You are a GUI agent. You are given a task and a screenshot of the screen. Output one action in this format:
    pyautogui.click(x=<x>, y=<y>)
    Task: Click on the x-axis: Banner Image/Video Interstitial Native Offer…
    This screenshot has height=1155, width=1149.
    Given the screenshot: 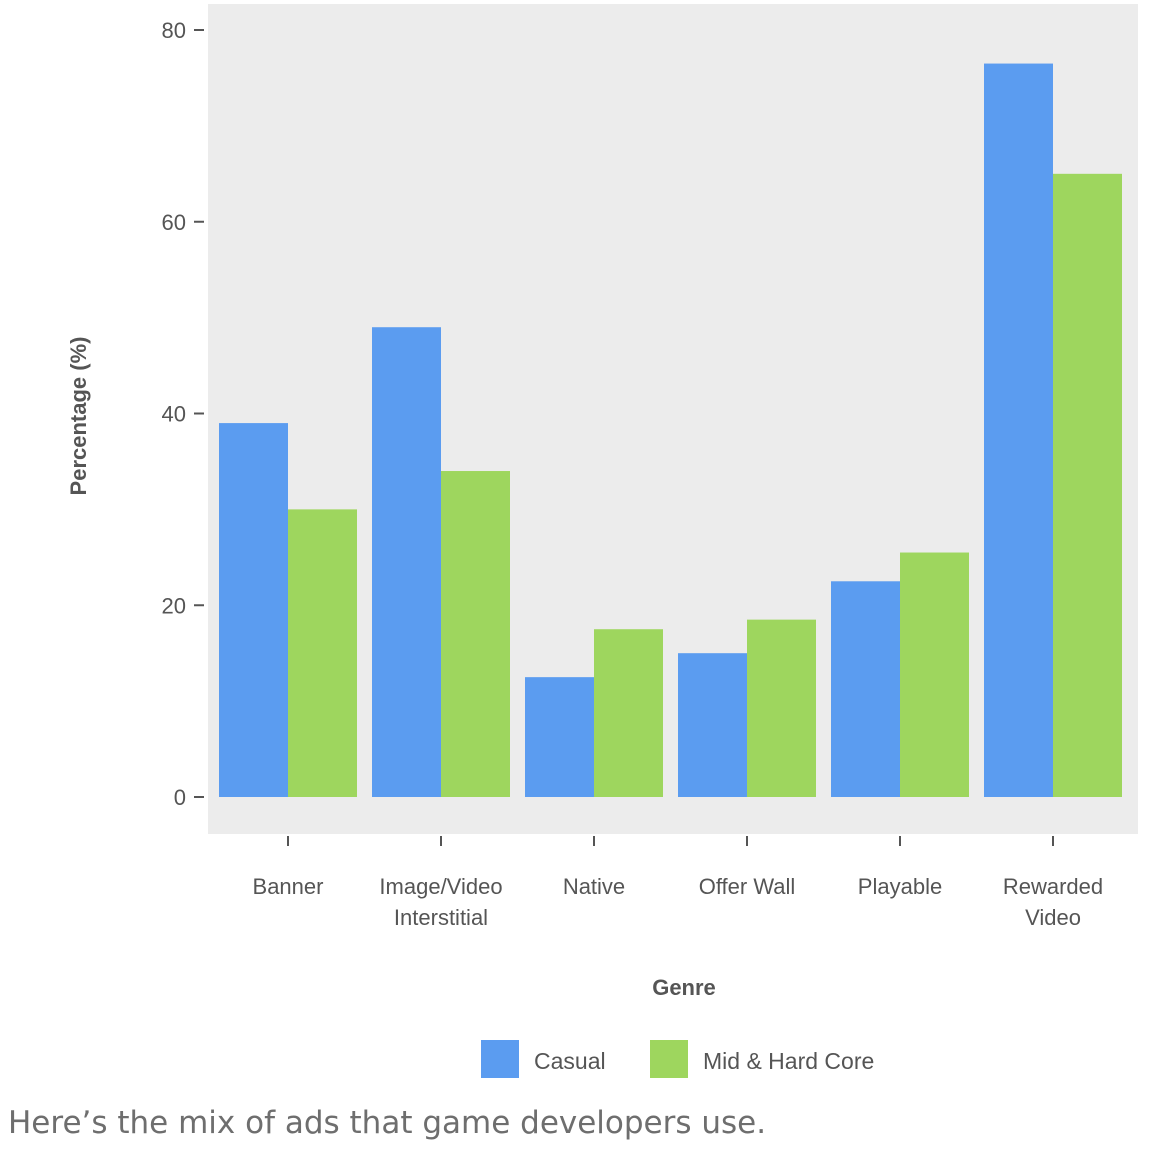 What is the action you would take?
    pyautogui.click(x=678, y=883)
    